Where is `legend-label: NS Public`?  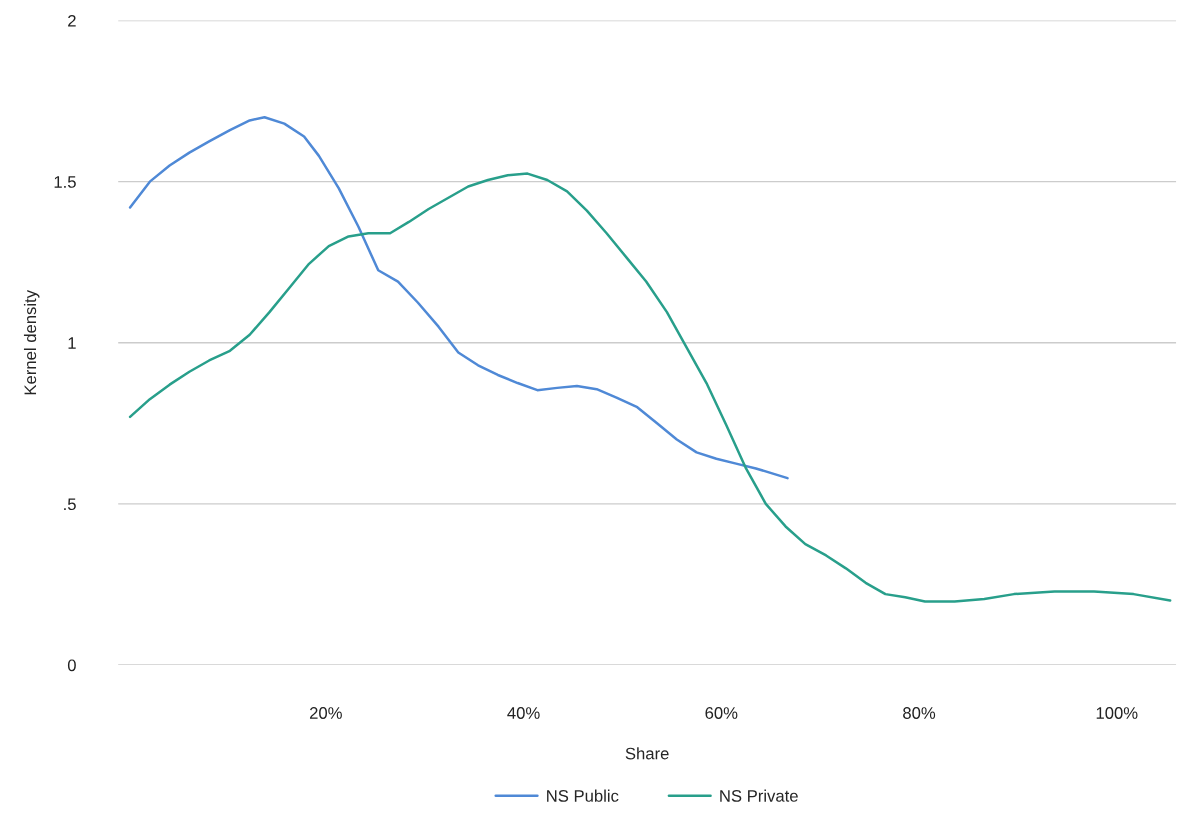
legend-label: NS Public is located at coordinates (583, 795).